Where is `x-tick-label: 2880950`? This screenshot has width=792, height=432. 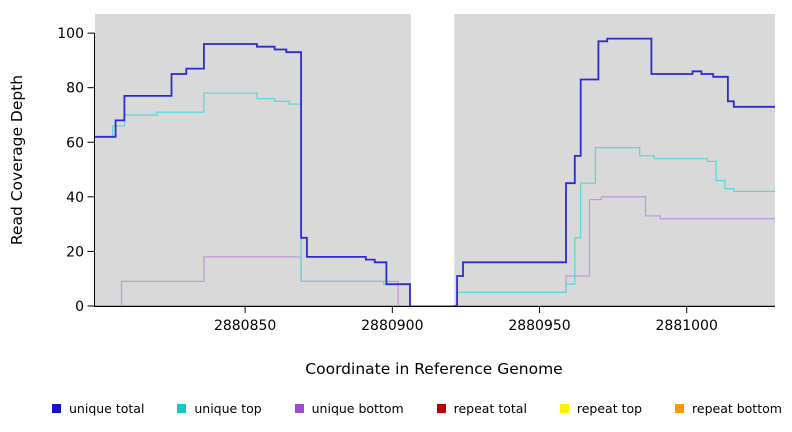
x-tick-label: 2880950 is located at coordinates (539, 326).